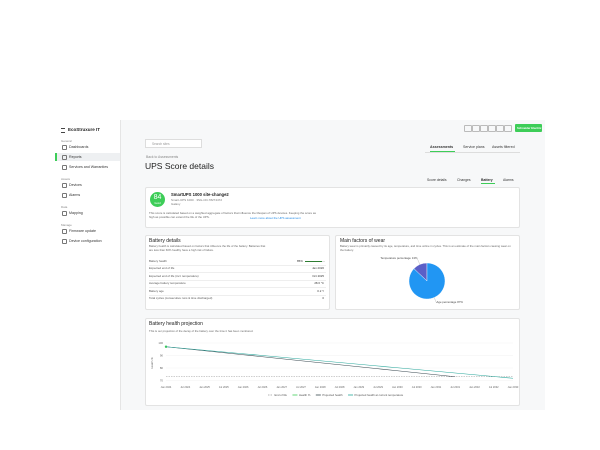 This screenshot has width=600, height=450. I want to click on tab-underline, so click(442, 151).